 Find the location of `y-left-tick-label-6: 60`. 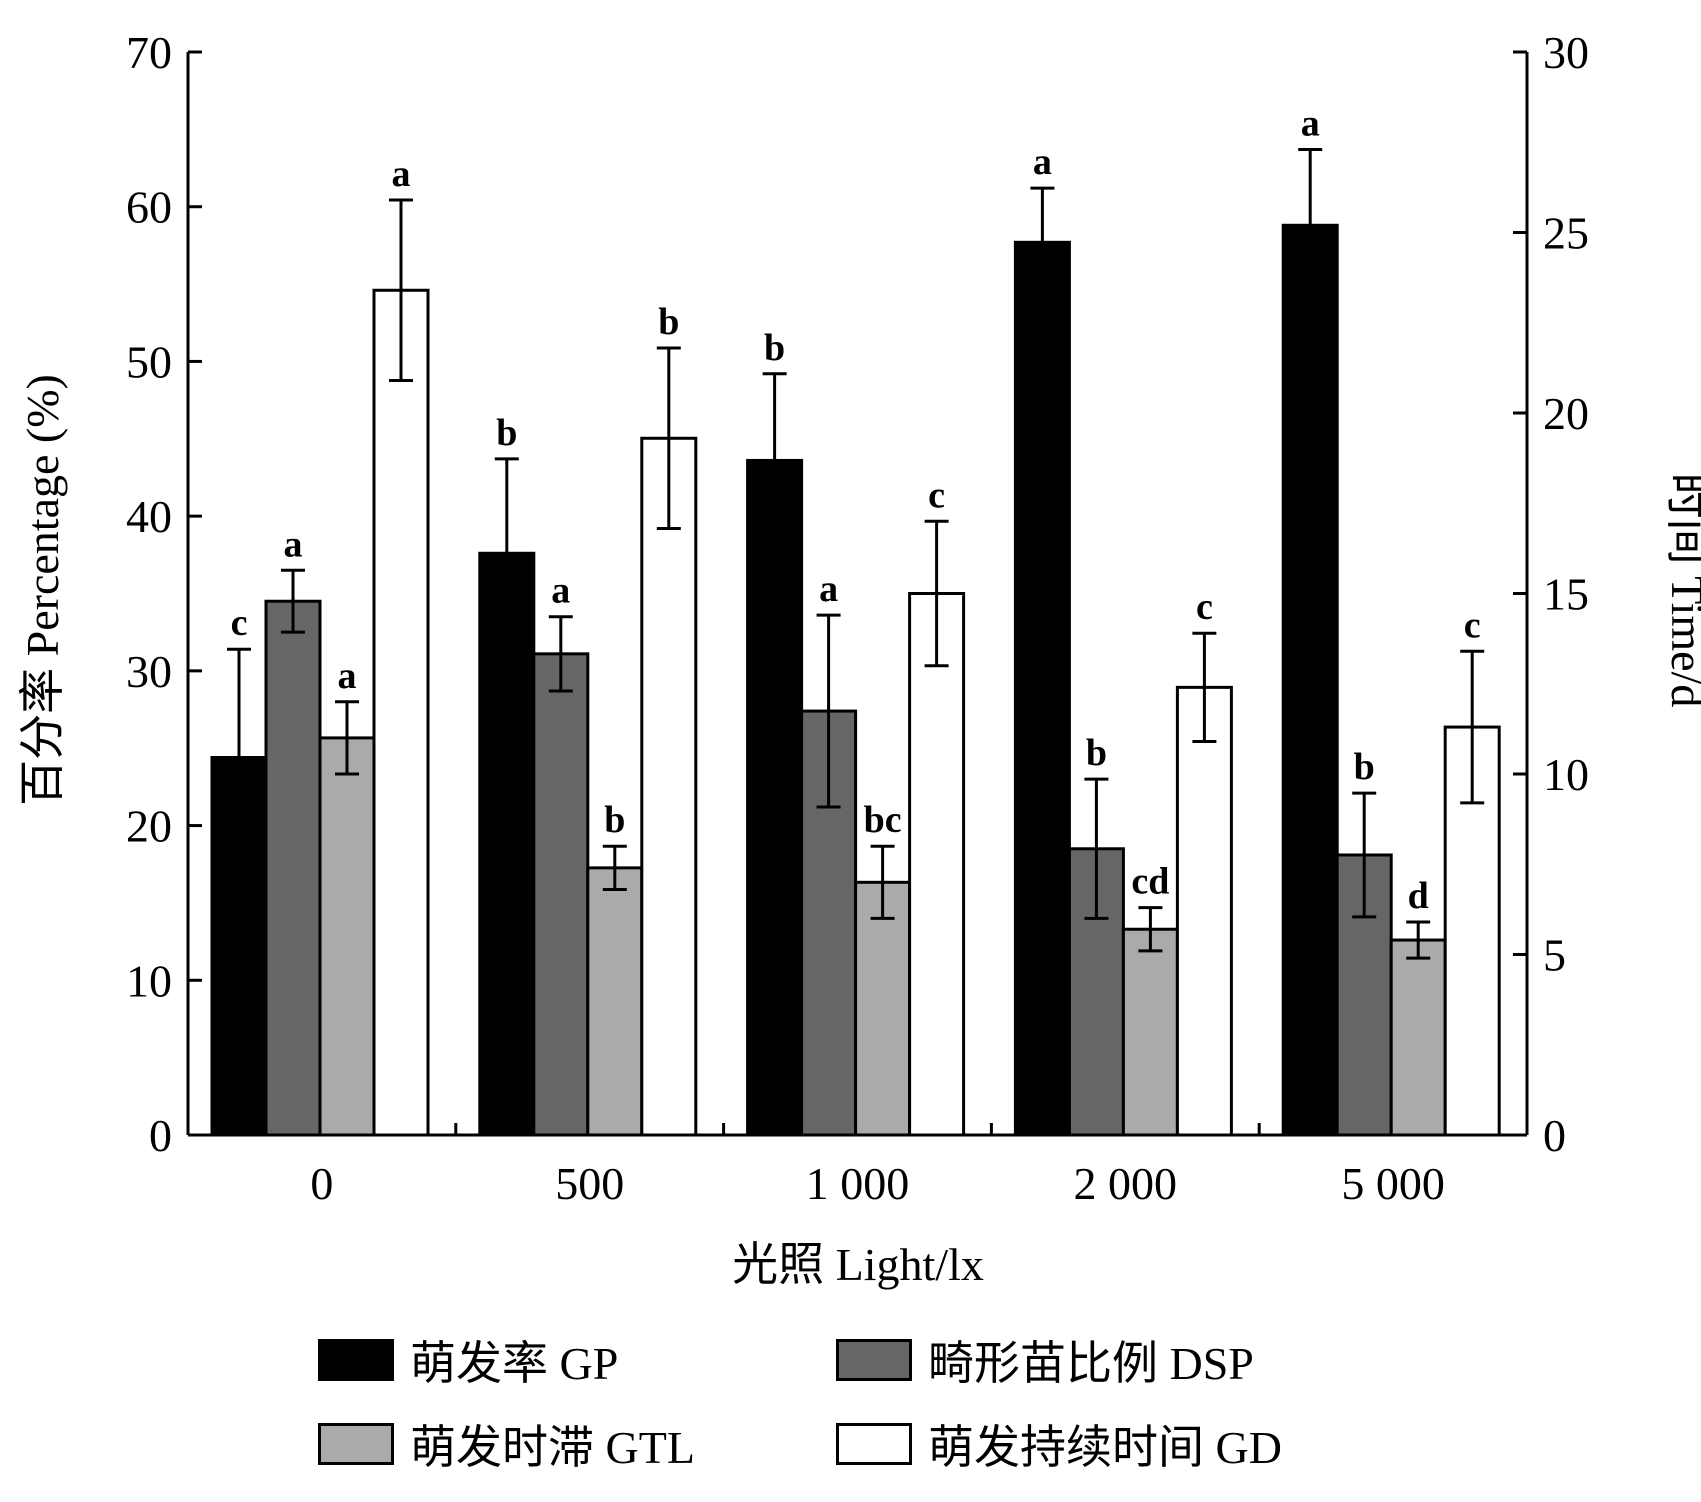

y-left-tick-label-6: 60 is located at coordinates (149, 207).